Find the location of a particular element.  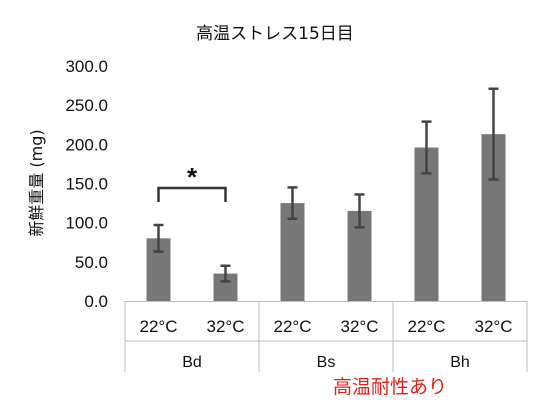

x-axis is located at coordinates (326, 336).